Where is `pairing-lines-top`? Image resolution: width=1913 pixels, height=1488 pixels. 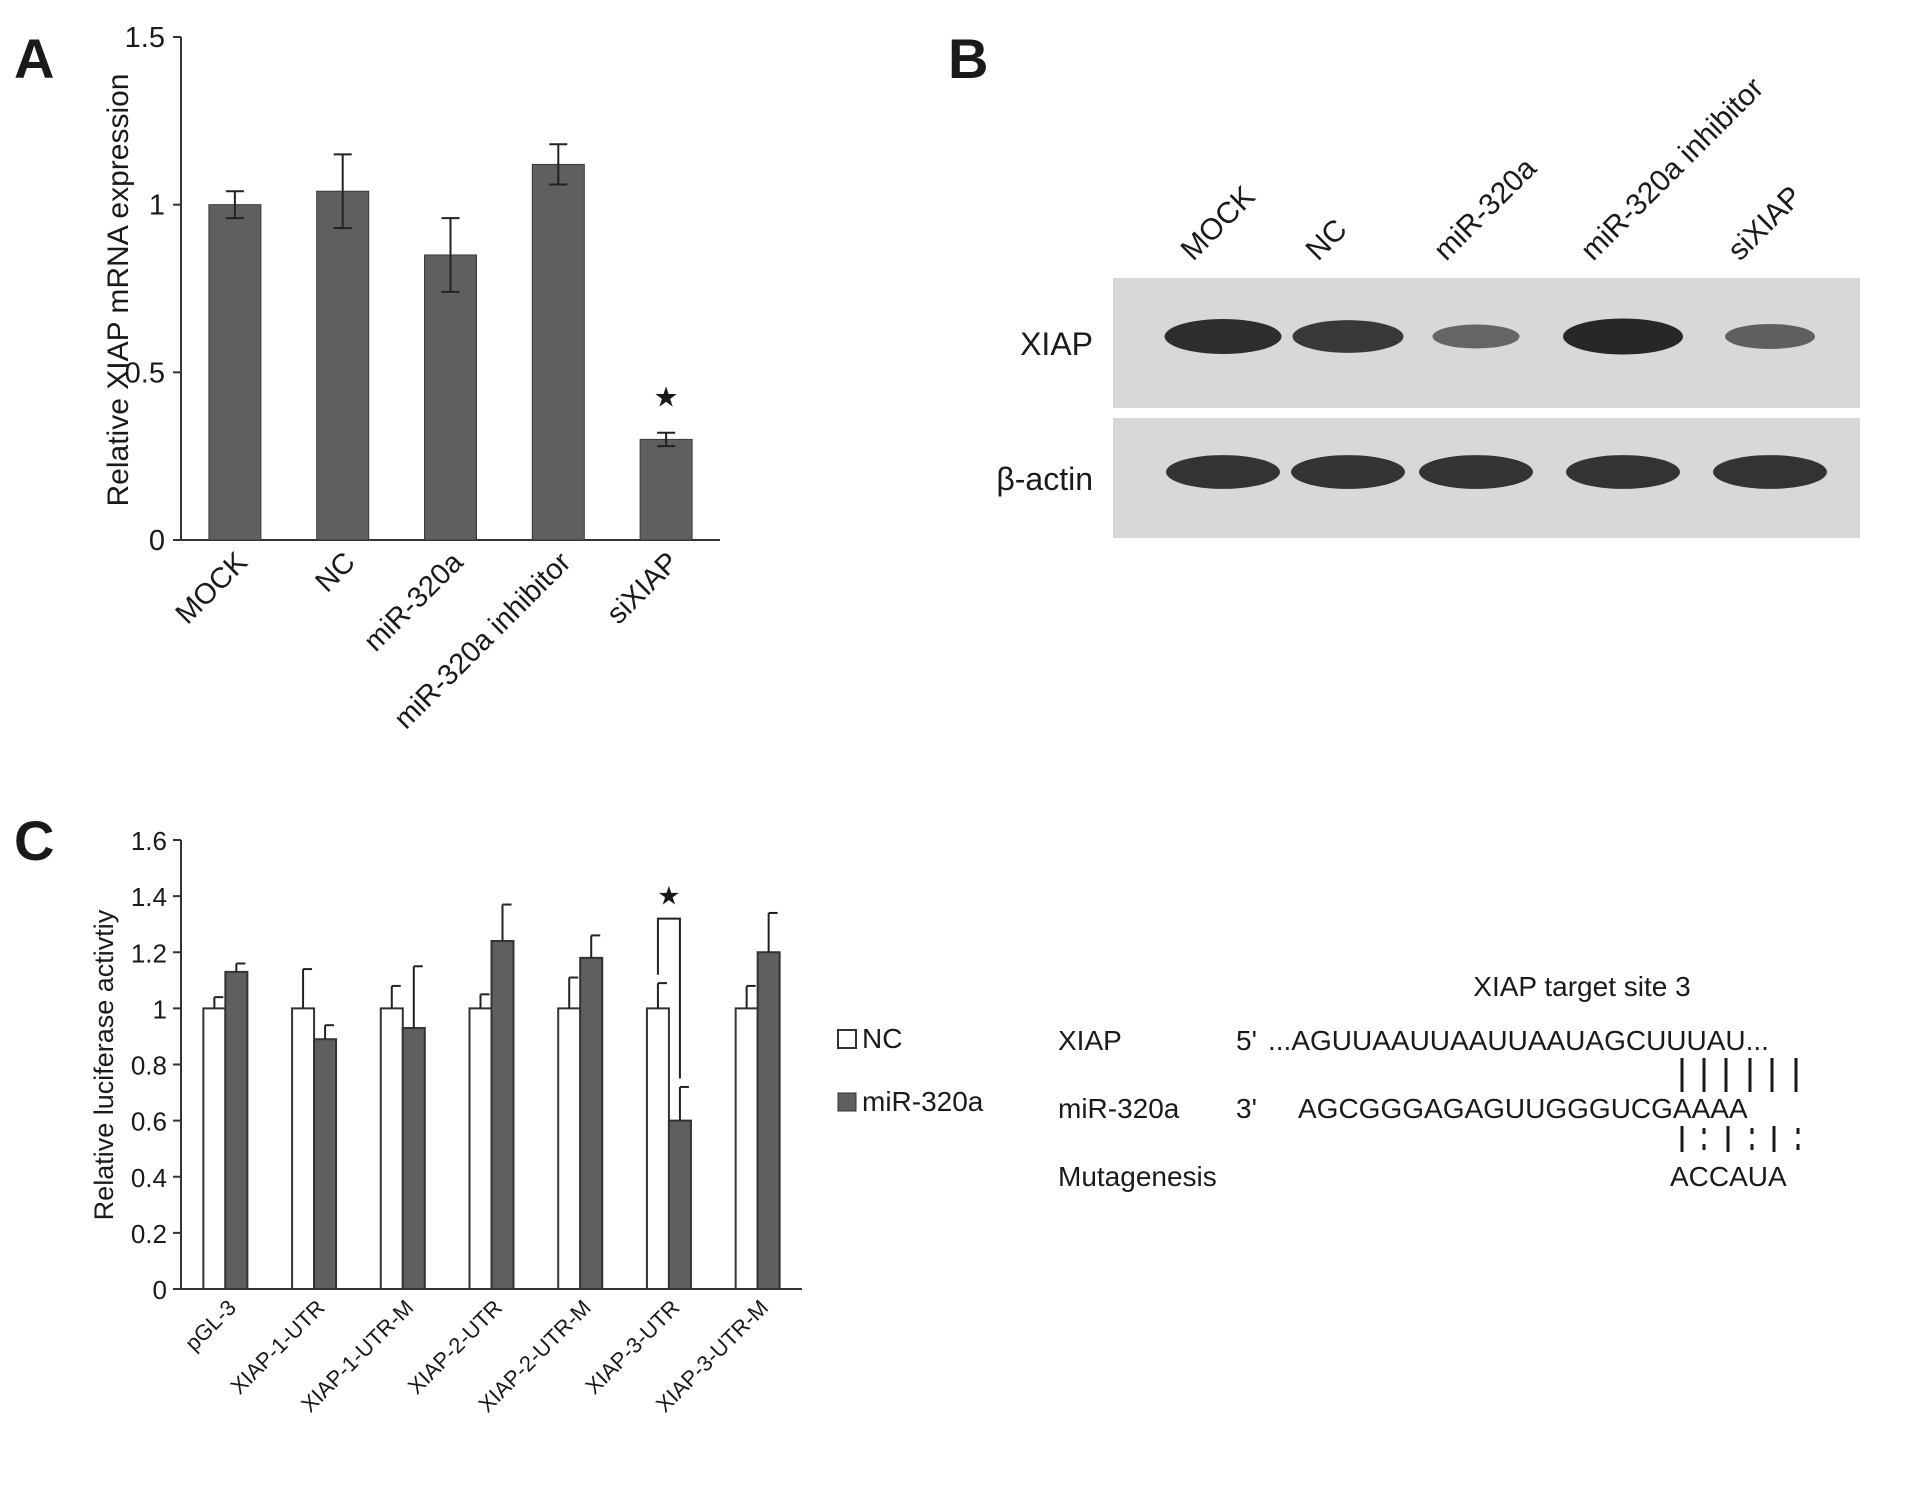 pairing-lines-top is located at coordinates (1739, 1075).